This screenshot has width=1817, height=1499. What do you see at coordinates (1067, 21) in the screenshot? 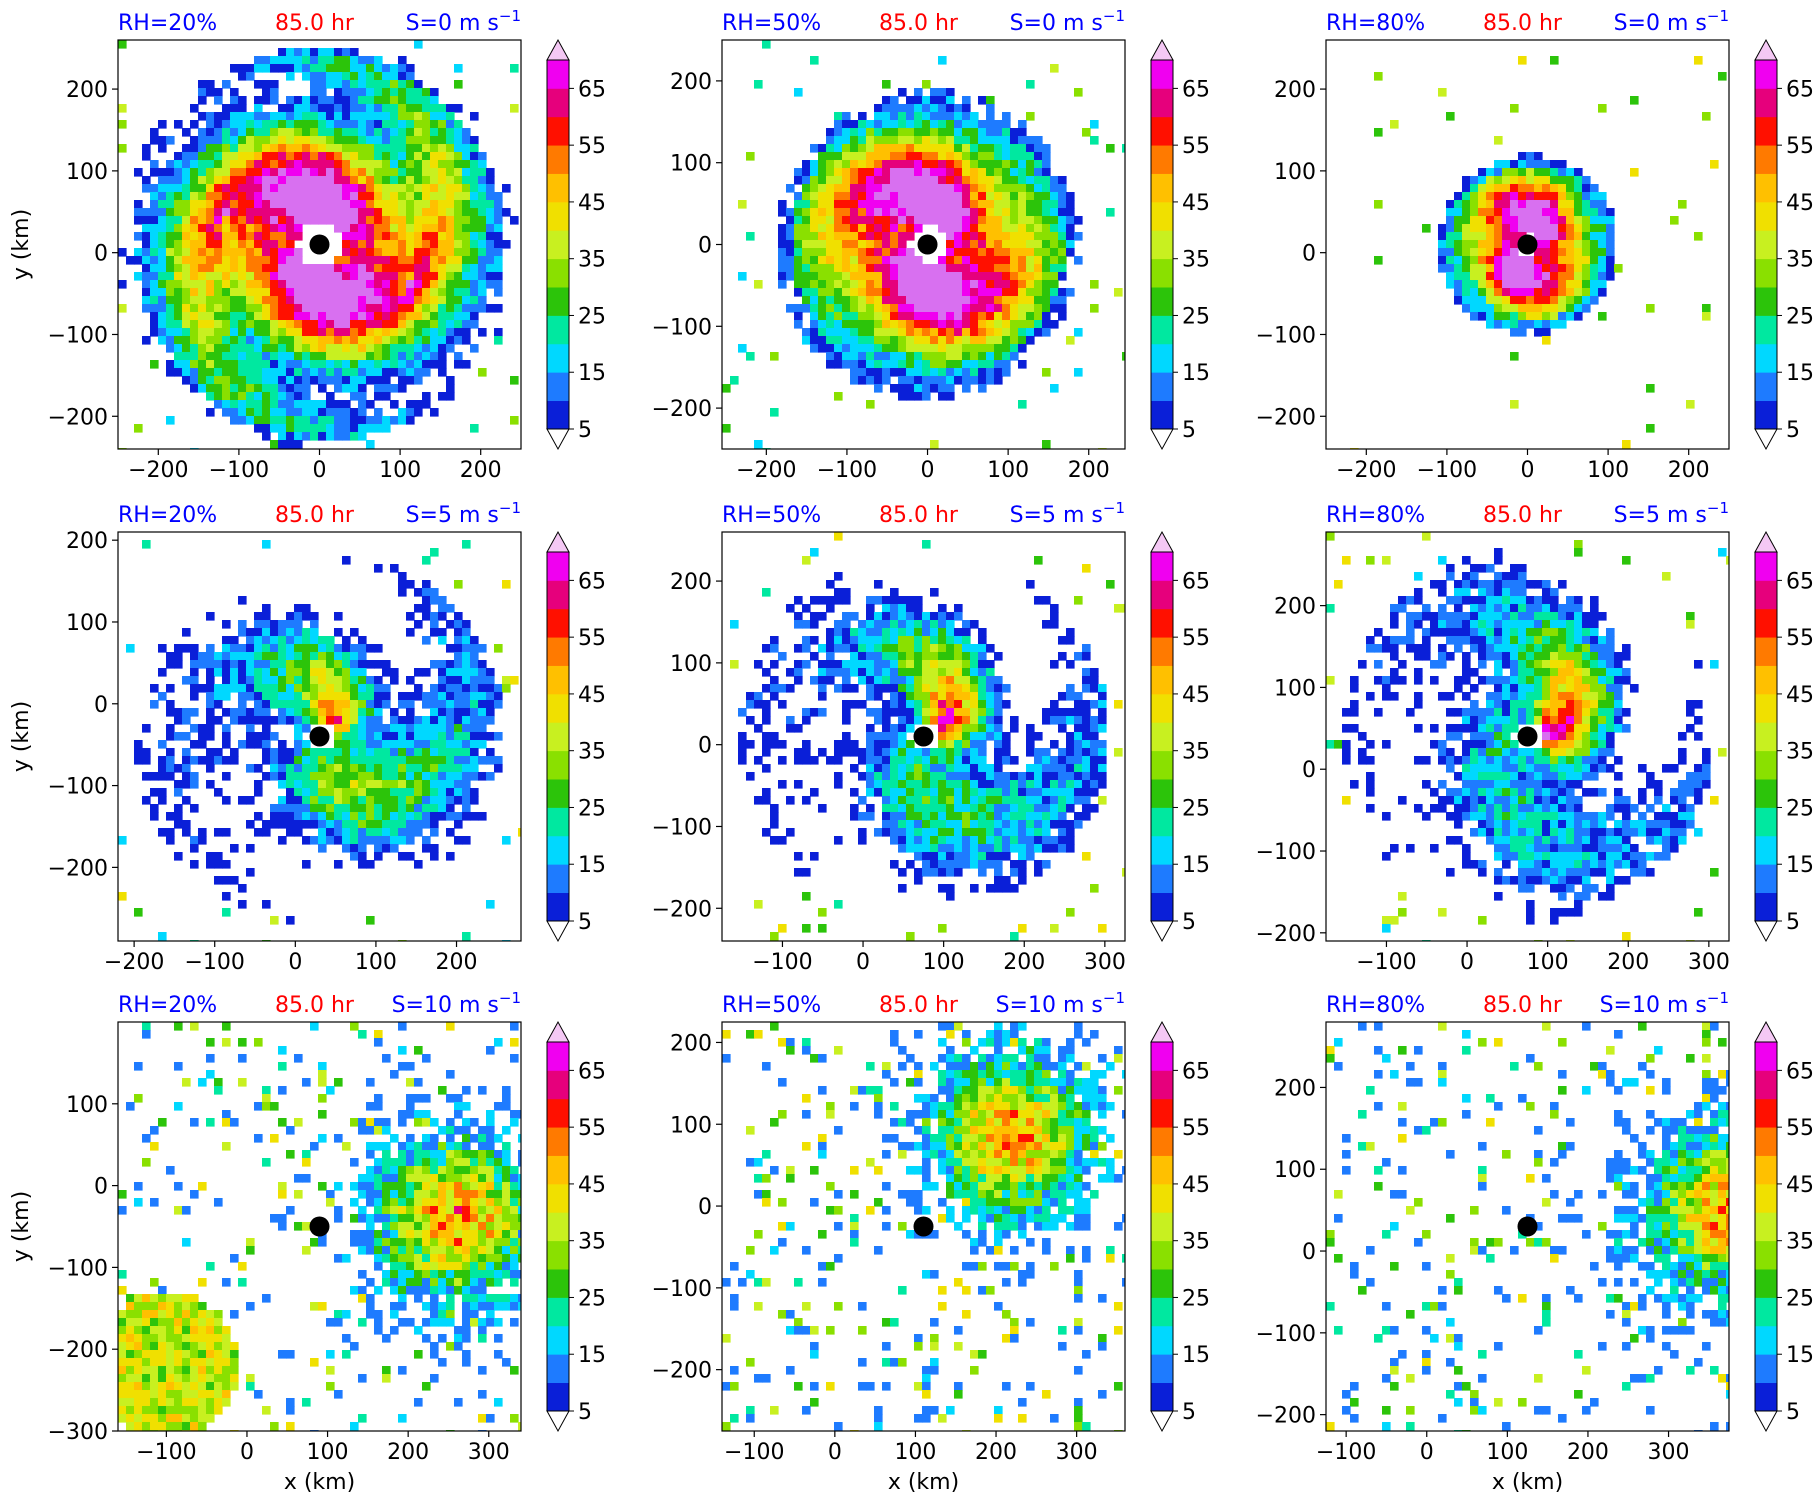
I see `shear-label: S=0 m s−1` at bounding box center [1067, 21].